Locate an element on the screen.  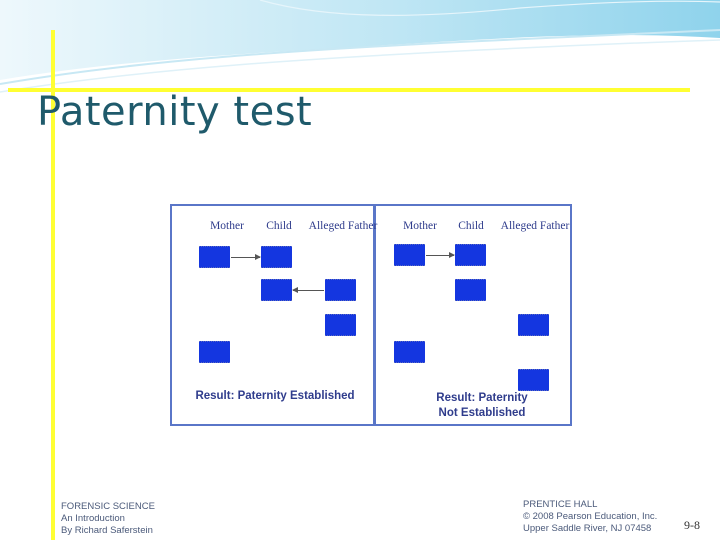
slide-title: Paternity test is located at coordinates (175, 112).